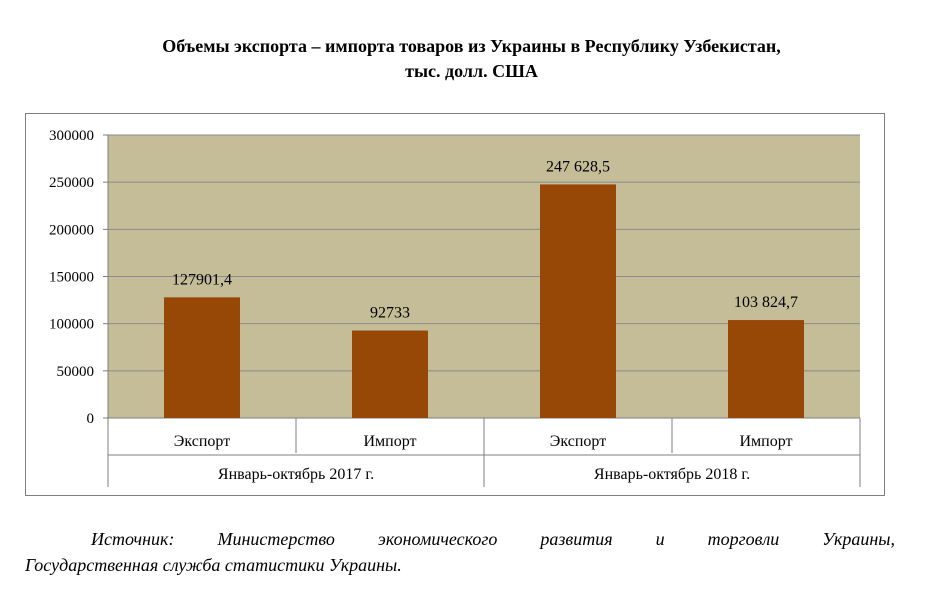  What do you see at coordinates (71, 278) in the screenshot?
I see `y-tick-label: 150000` at bounding box center [71, 278].